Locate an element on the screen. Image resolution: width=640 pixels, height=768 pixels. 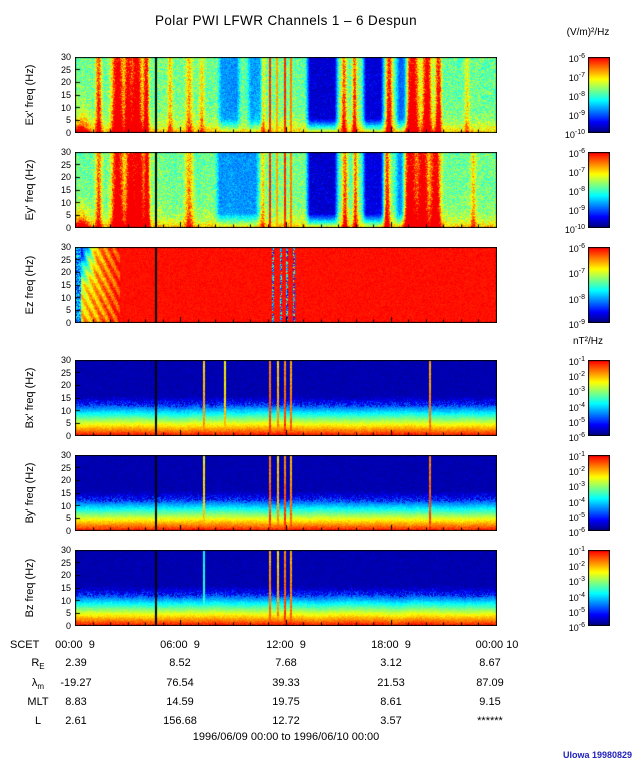
mlt-value-1: 14.59 is located at coordinates (180, 702).